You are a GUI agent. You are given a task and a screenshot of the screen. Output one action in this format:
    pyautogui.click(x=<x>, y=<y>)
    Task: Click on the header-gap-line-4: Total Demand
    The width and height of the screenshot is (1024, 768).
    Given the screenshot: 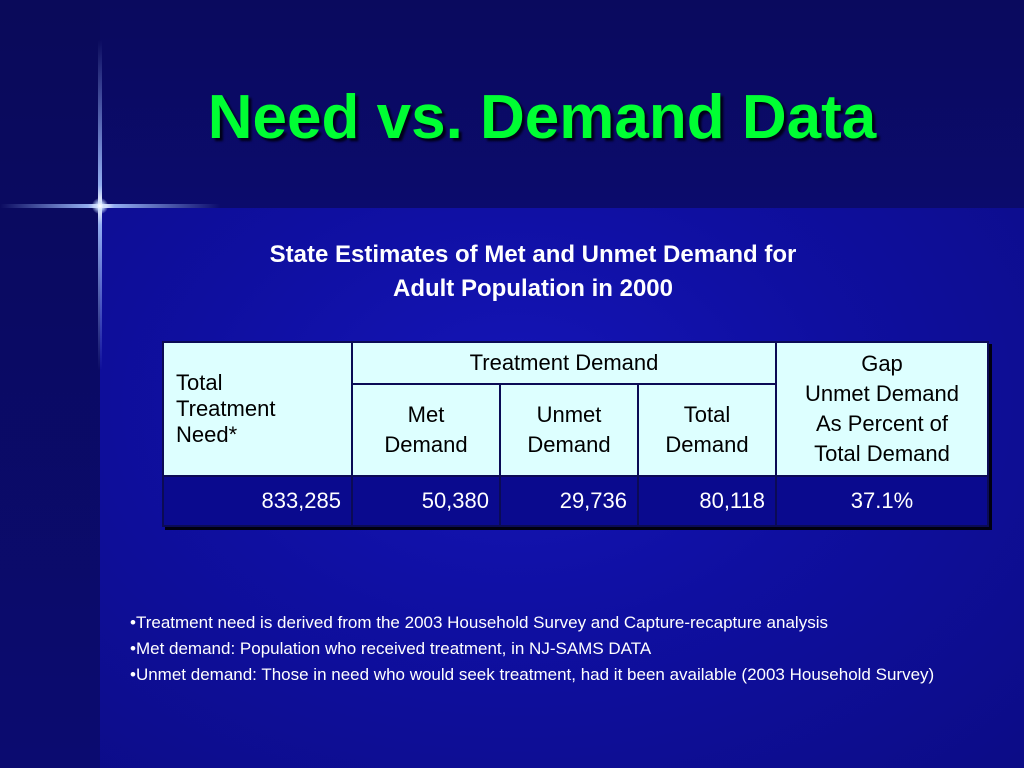 What is the action you would take?
    pyautogui.click(x=882, y=453)
    